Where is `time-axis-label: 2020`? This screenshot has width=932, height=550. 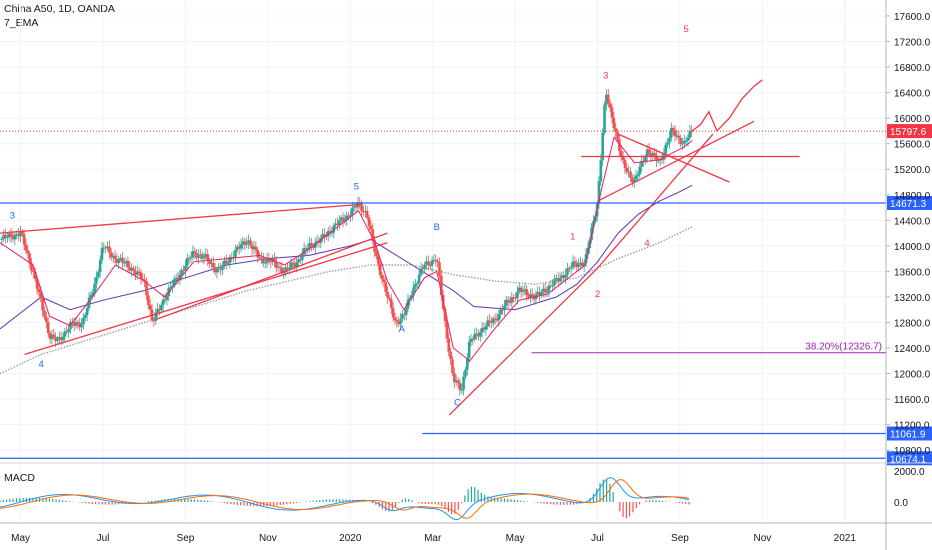 time-axis-label: 2020 is located at coordinates (350, 538).